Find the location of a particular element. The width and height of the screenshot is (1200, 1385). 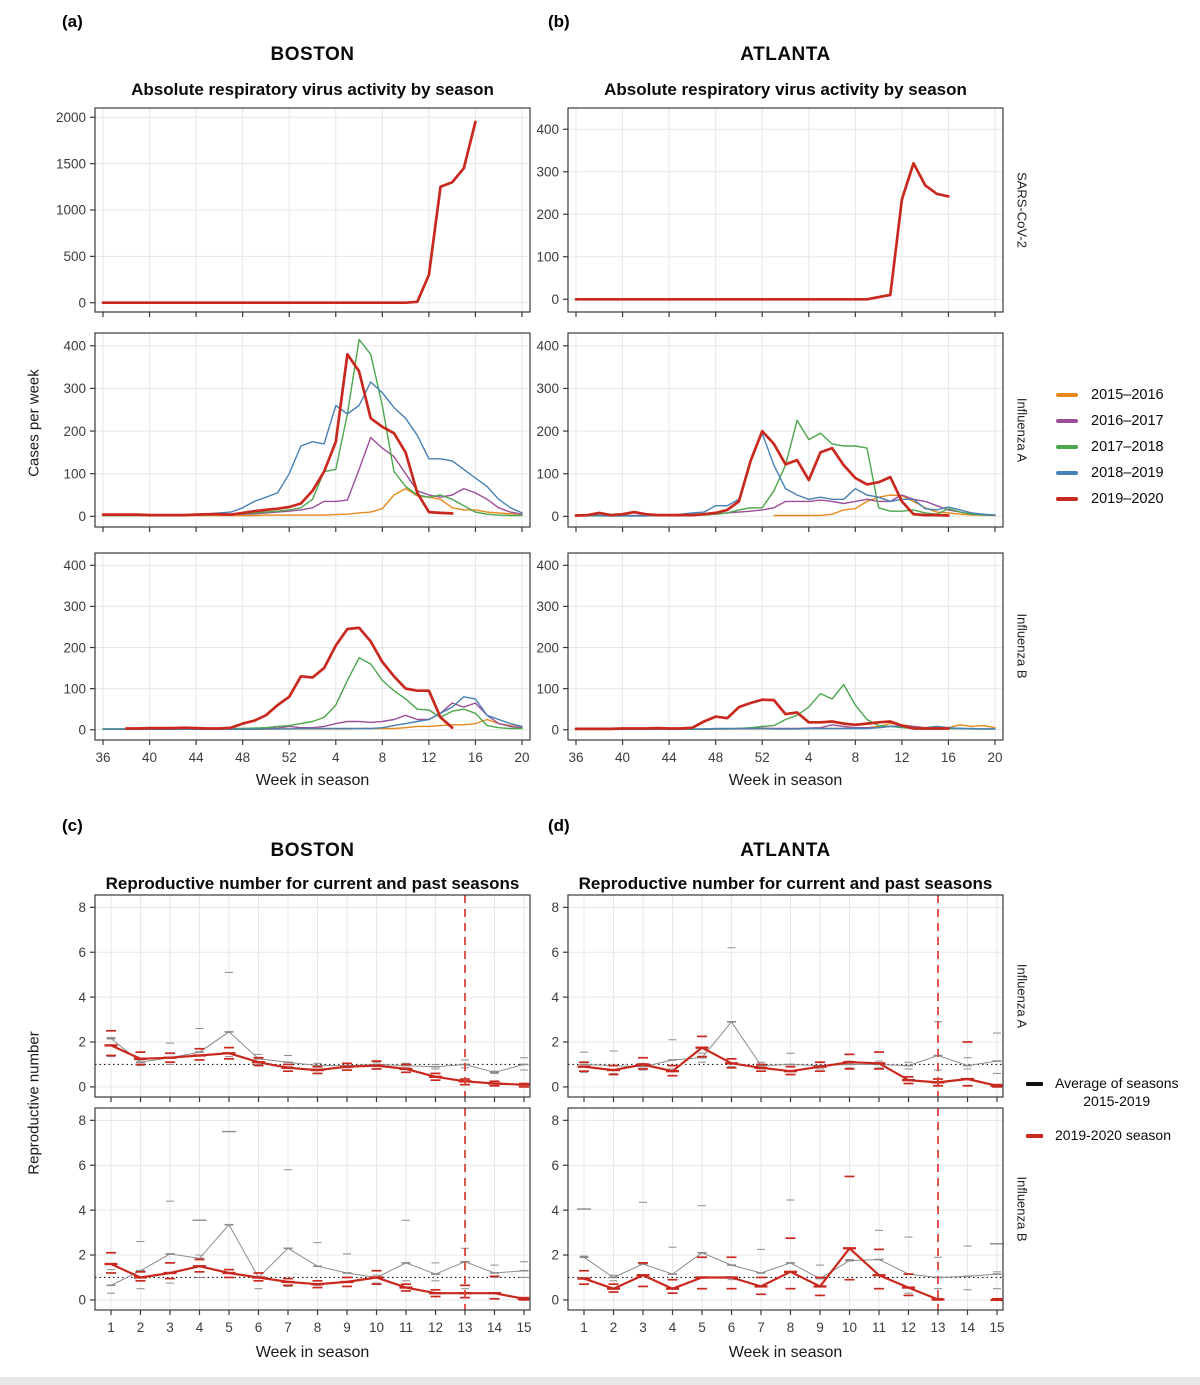

series-2018-2019 is located at coordinates (312, 448).